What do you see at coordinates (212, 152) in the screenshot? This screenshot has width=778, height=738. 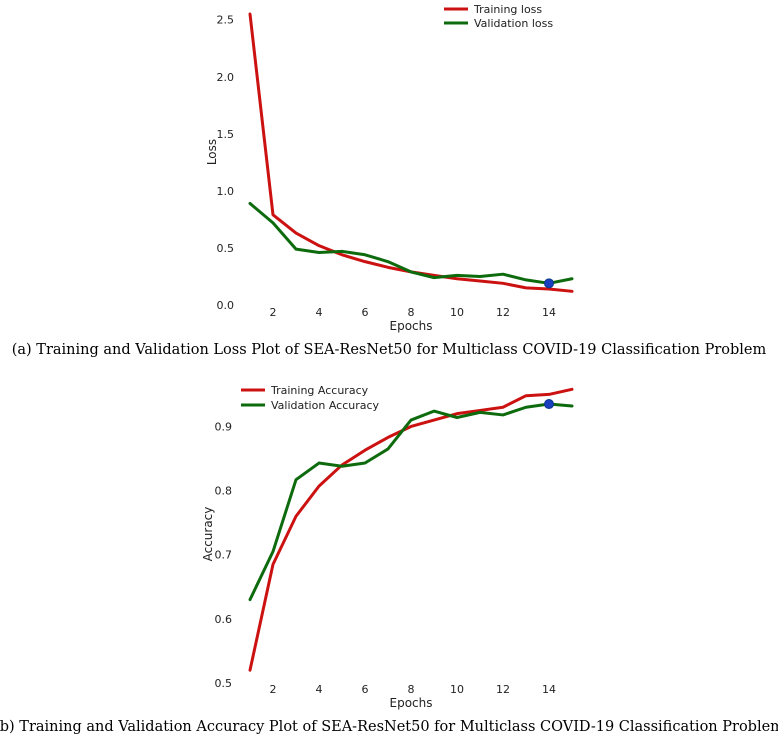 I see `loss-y-axis-label: Loss` at bounding box center [212, 152].